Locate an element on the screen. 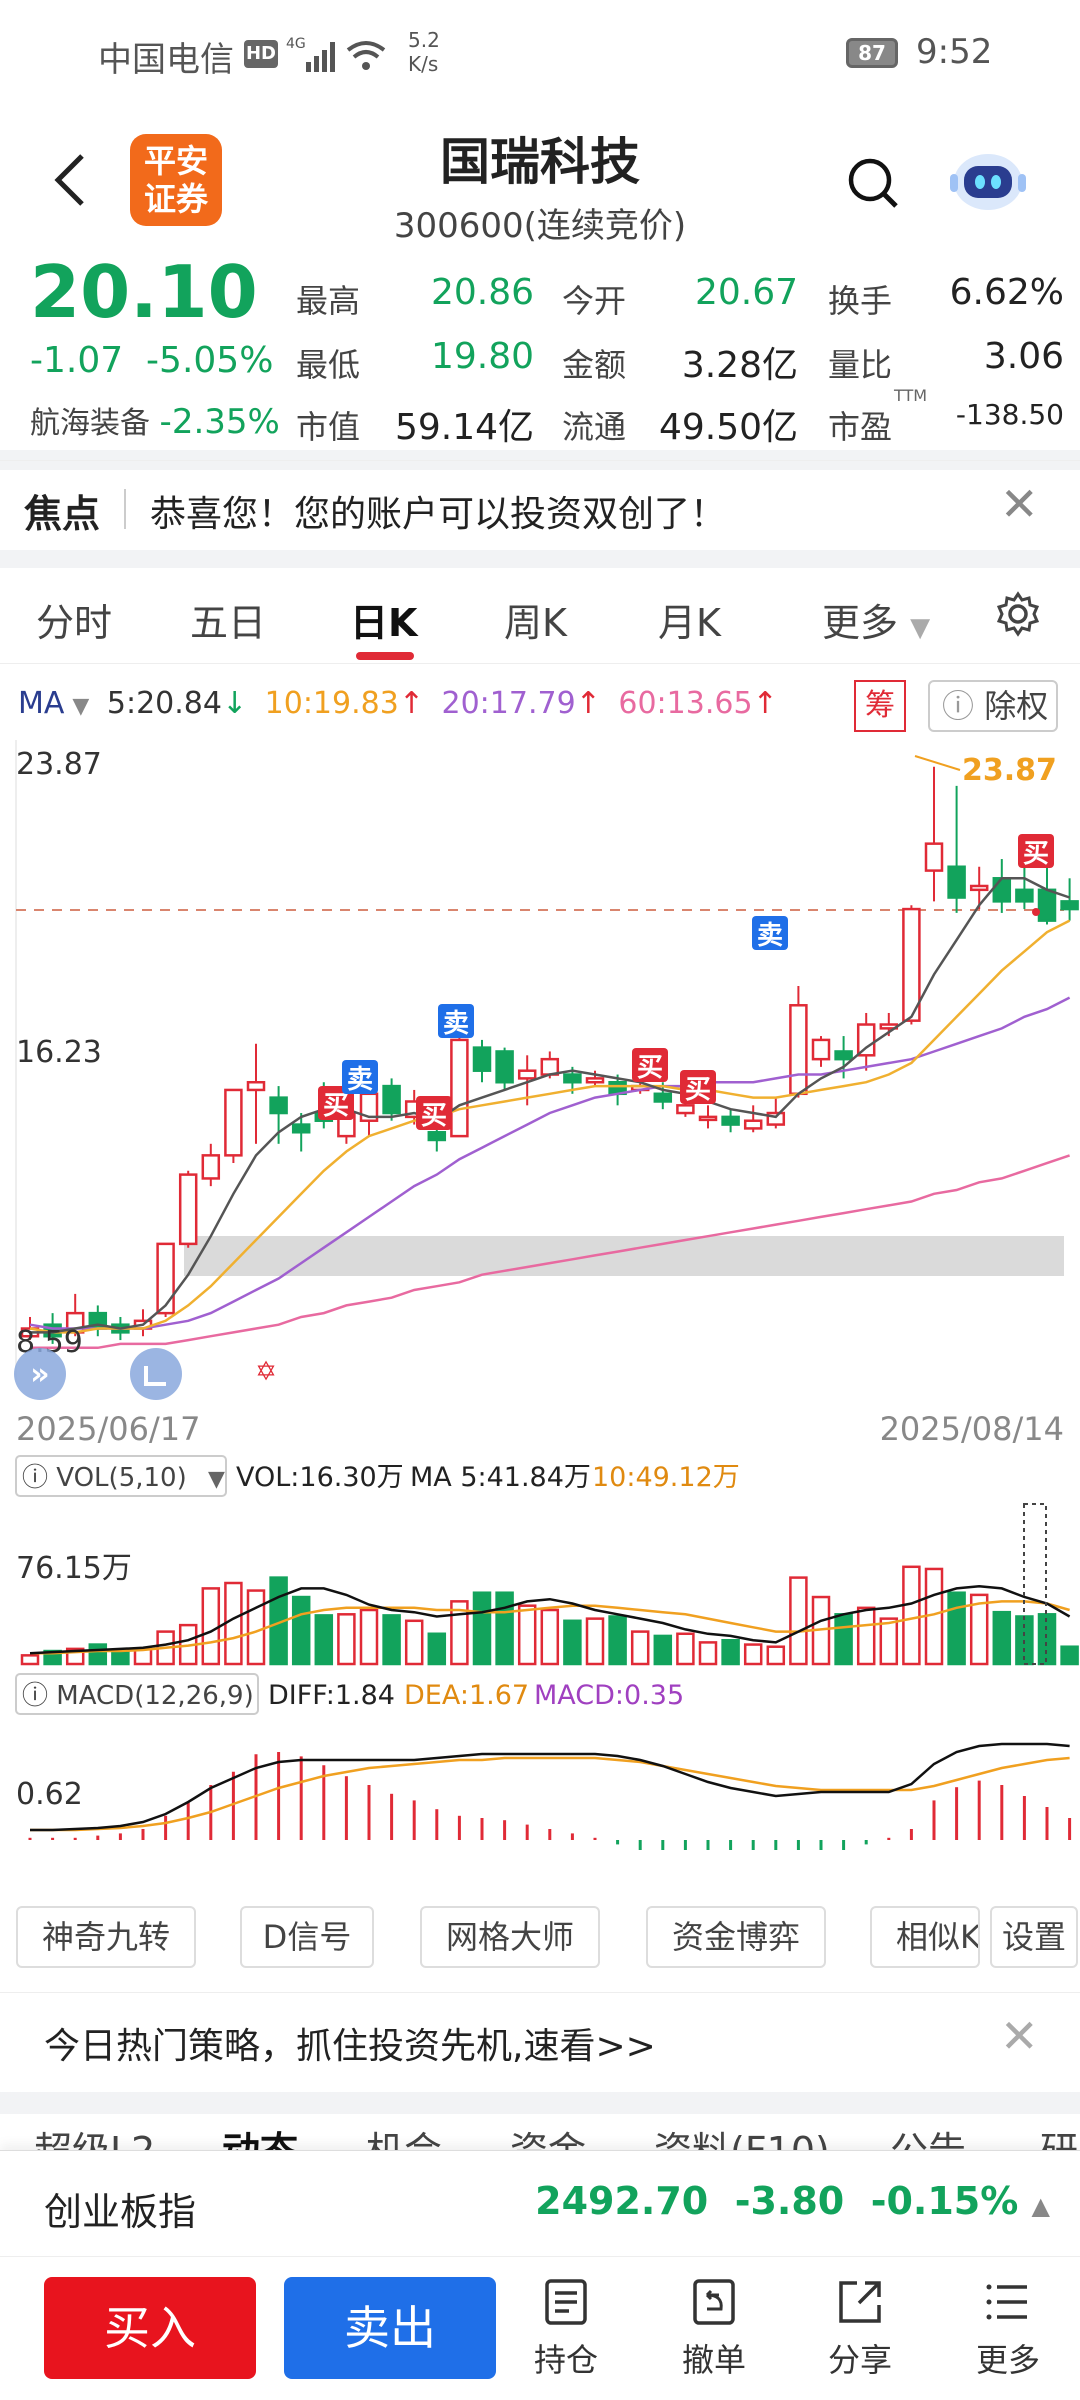  diff-line is located at coordinates (550, 1787).